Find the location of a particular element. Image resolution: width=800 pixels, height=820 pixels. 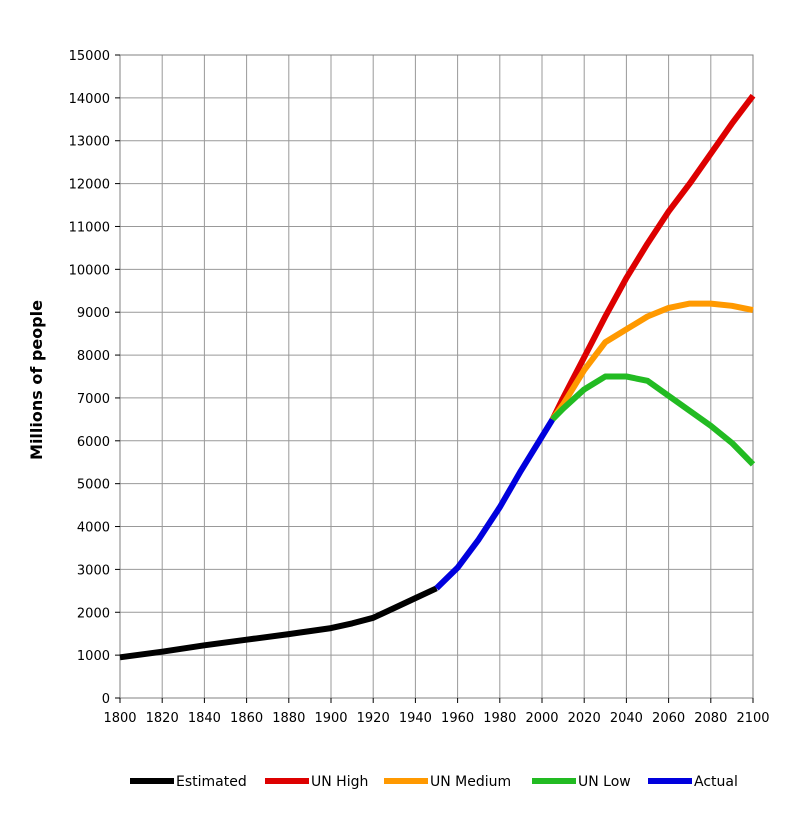

x-tick-label: 1860 is located at coordinates (246, 718).